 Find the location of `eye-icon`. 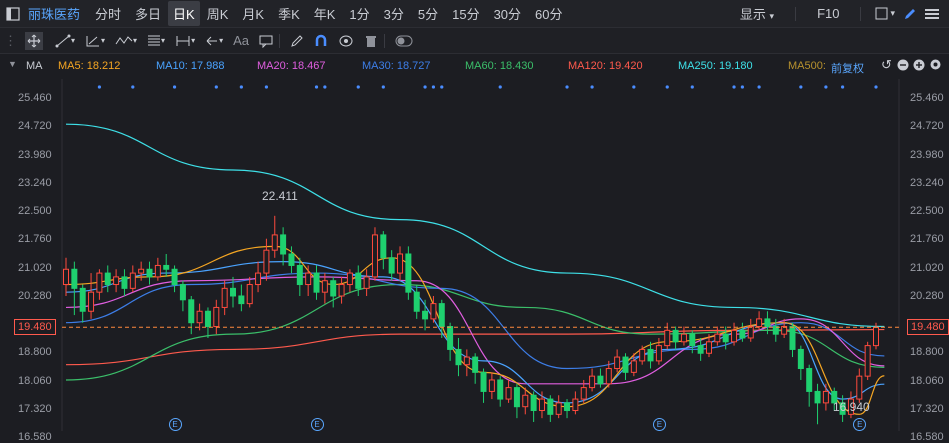

eye-icon is located at coordinates (346, 41).